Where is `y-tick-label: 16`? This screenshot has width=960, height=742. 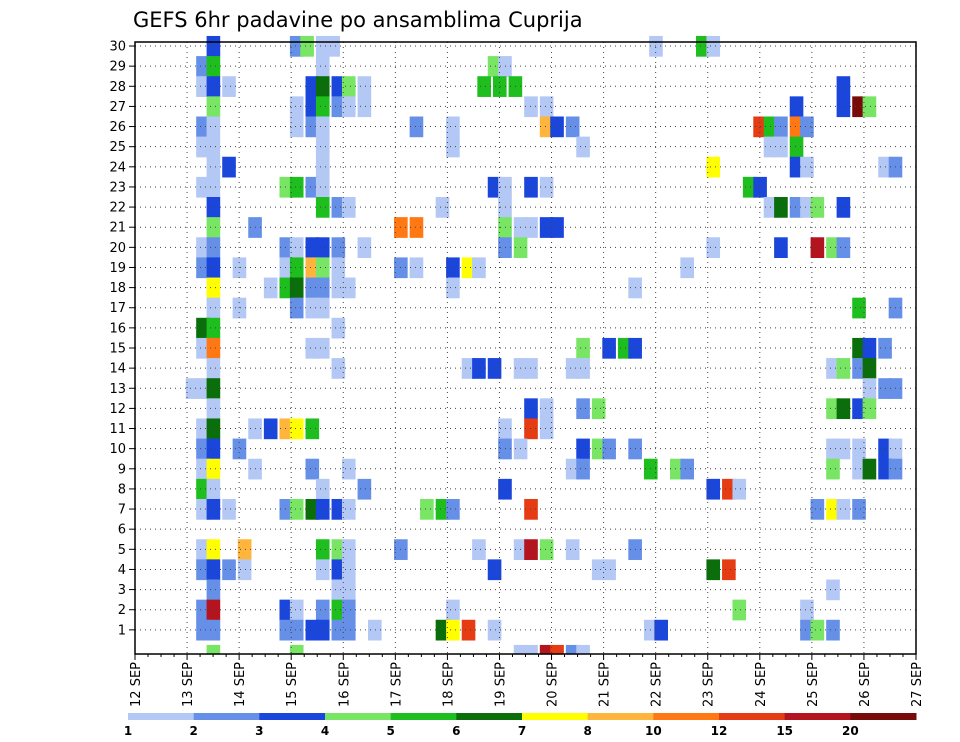
y-tick-label: 16 is located at coordinates (117, 328).